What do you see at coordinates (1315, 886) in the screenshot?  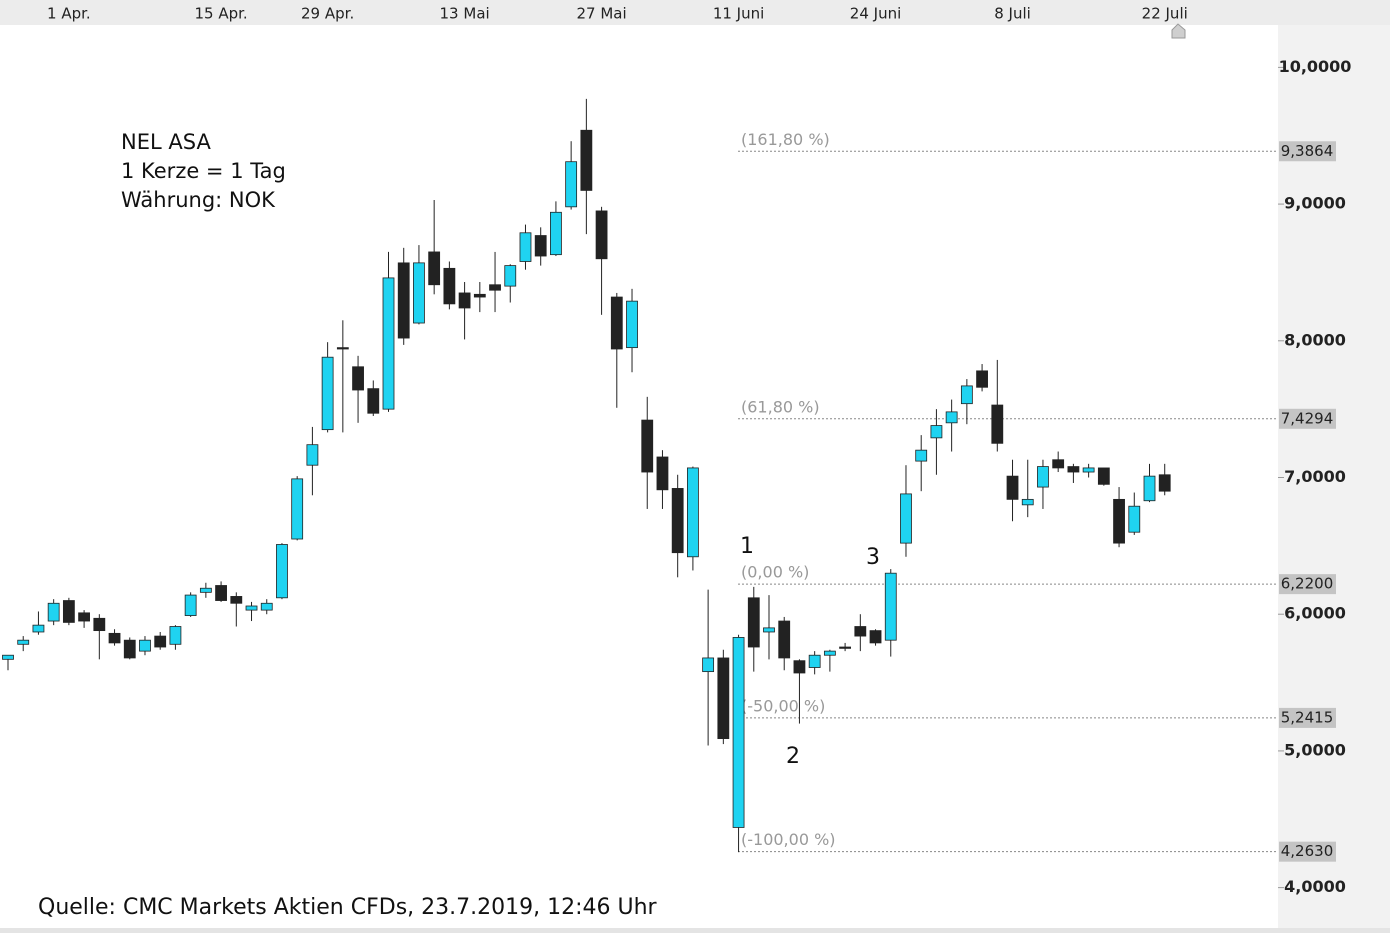 I see `y-tick-label: 4,0000` at bounding box center [1315, 886].